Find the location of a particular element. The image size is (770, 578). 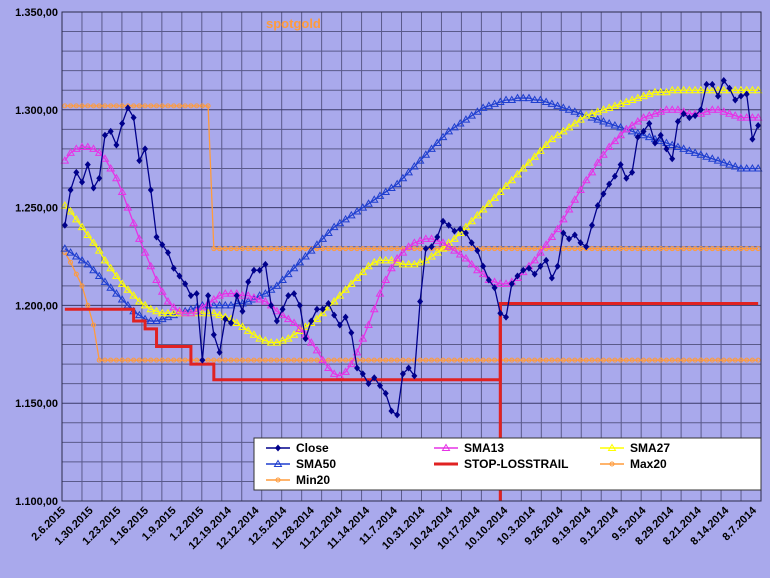

y-tick-label: 1.300,00 is located at coordinates (36, 111).